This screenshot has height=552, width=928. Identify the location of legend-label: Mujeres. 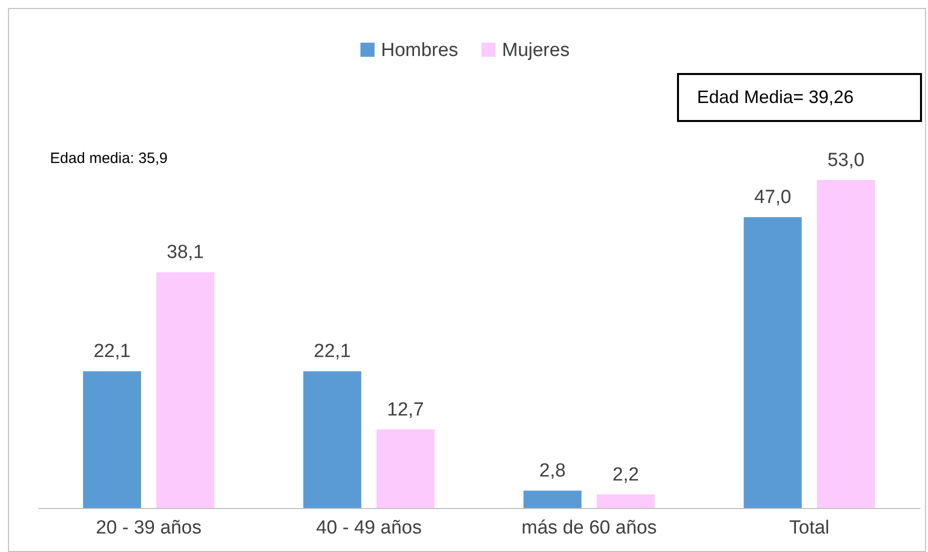
(536, 50).